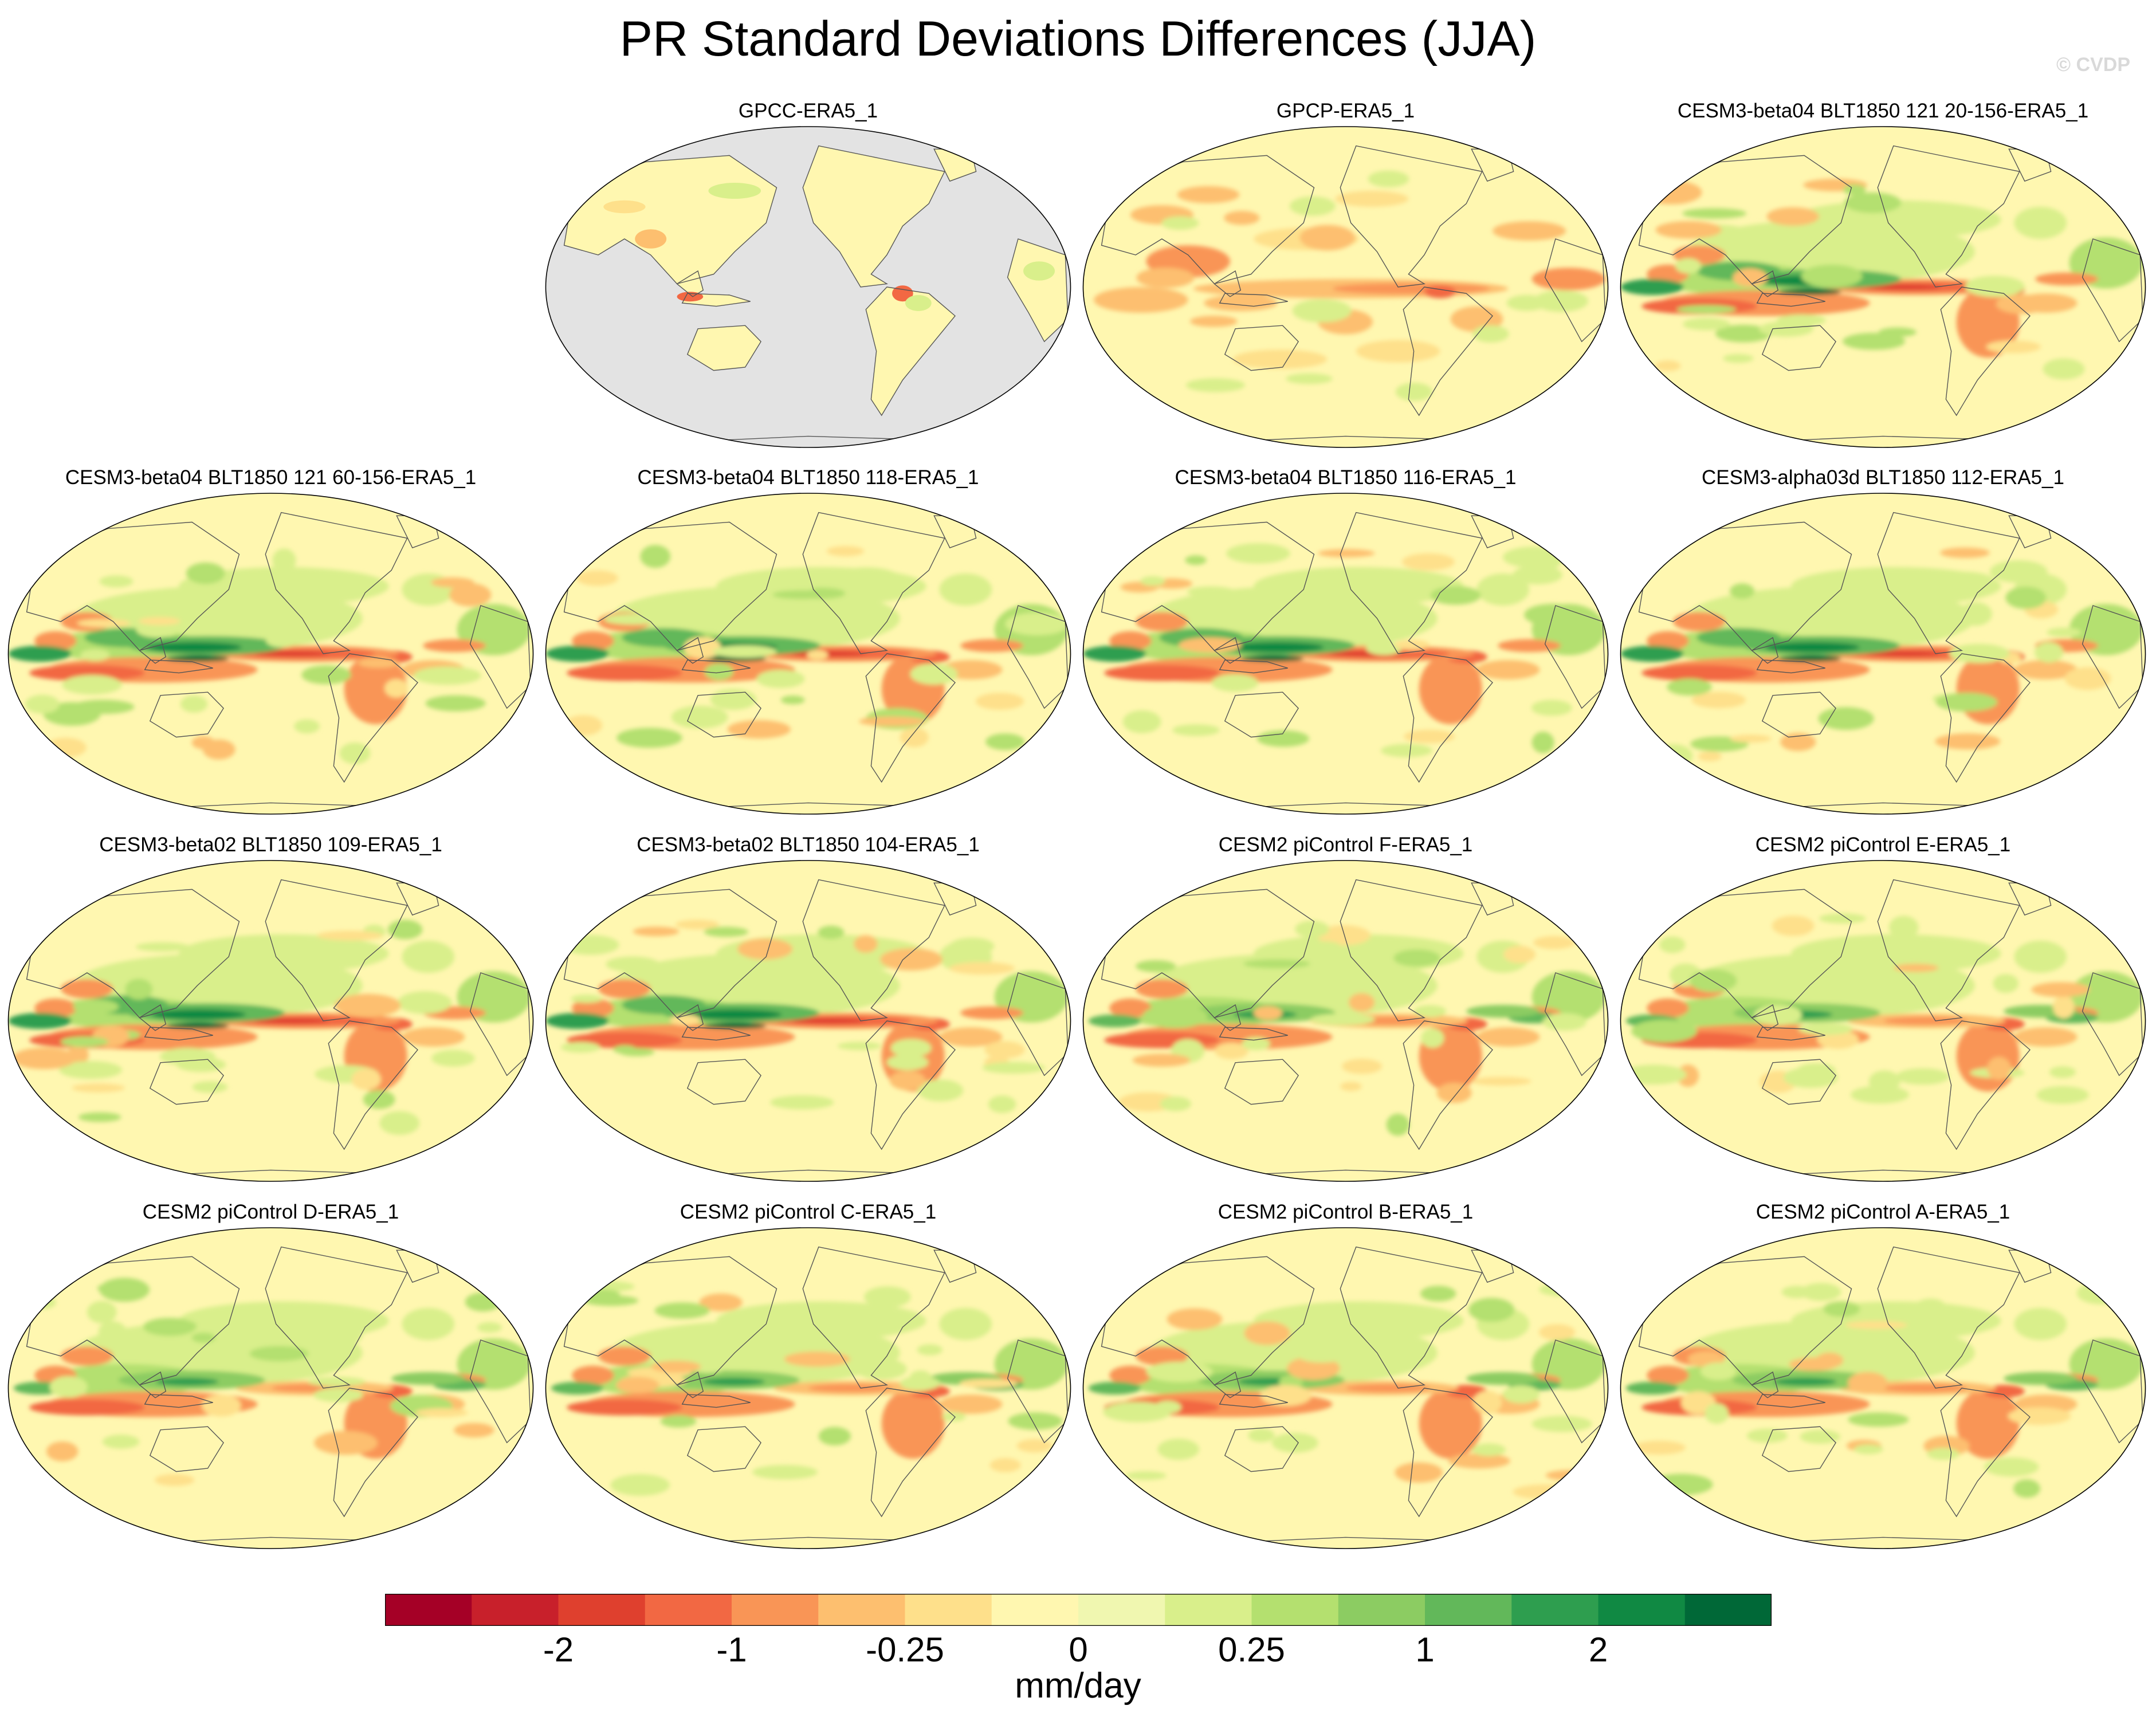 Image resolution: width=2156 pixels, height=1725 pixels. What do you see at coordinates (1345, 1377) in the screenshot?
I see `map-panel: CESM2 piControl B-ERA5_1` at bounding box center [1345, 1377].